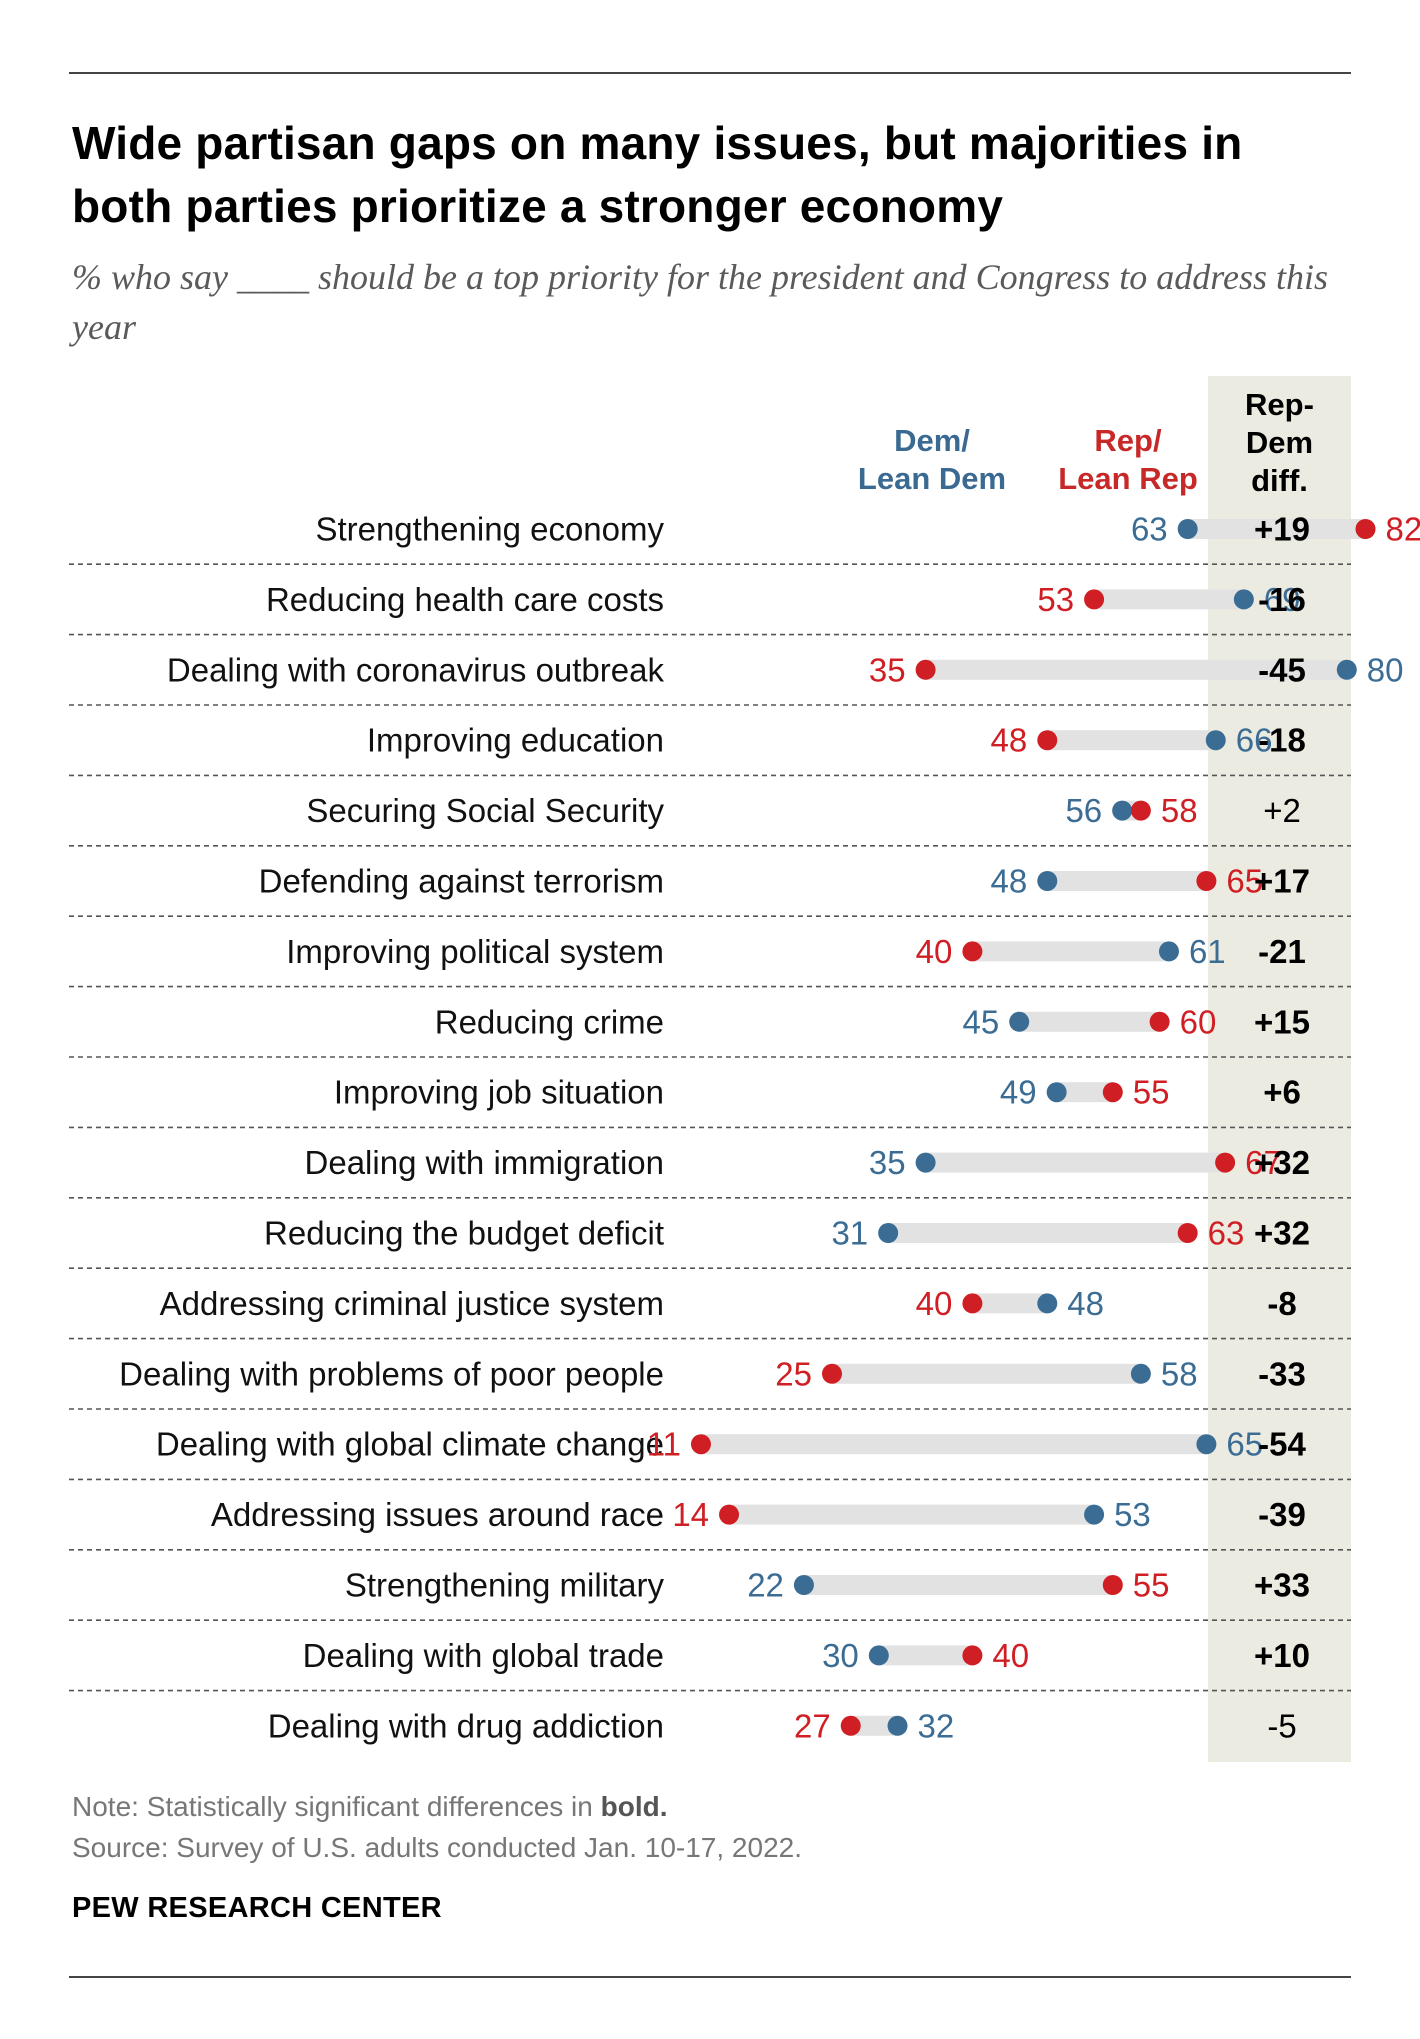 Image resolution: width=1420 pixels, height=2039 pixels. I want to click on row-label: Addressing issues around race, so click(437, 1514).